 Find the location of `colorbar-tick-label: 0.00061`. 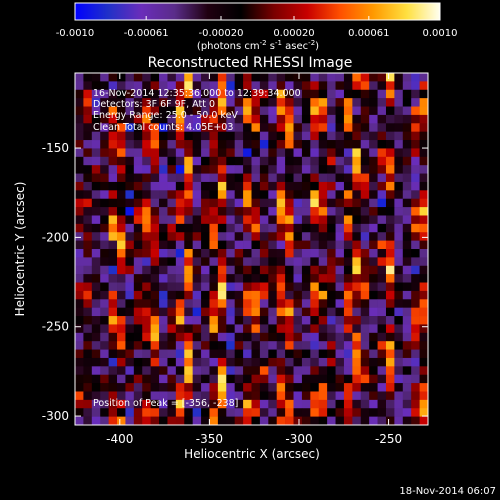

colorbar-tick-label: 0.00061 is located at coordinates (368, 33).